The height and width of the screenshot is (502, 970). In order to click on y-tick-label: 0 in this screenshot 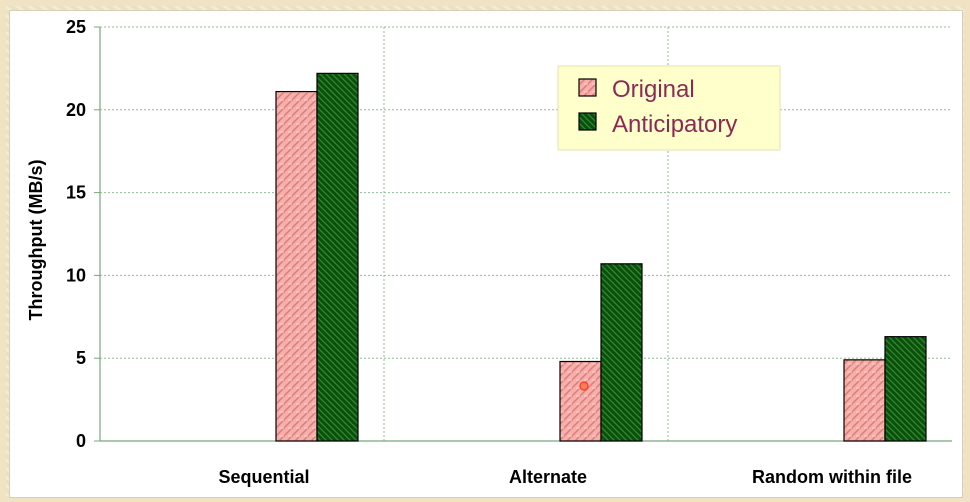, I will do `click(81, 441)`.